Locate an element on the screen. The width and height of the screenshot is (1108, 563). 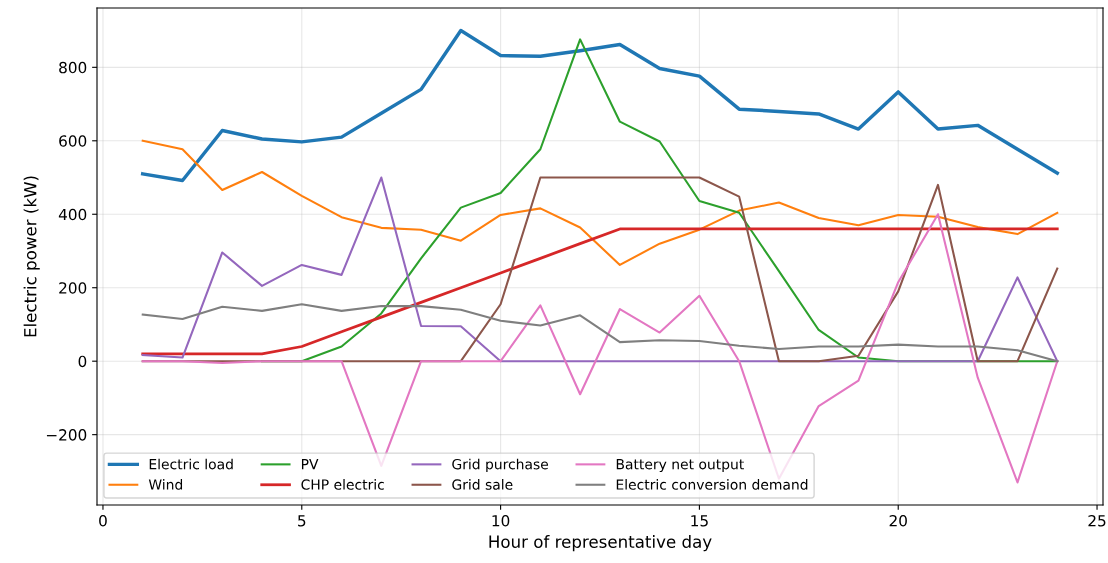
x-tick-label: 25 is located at coordinates (1097, 520).